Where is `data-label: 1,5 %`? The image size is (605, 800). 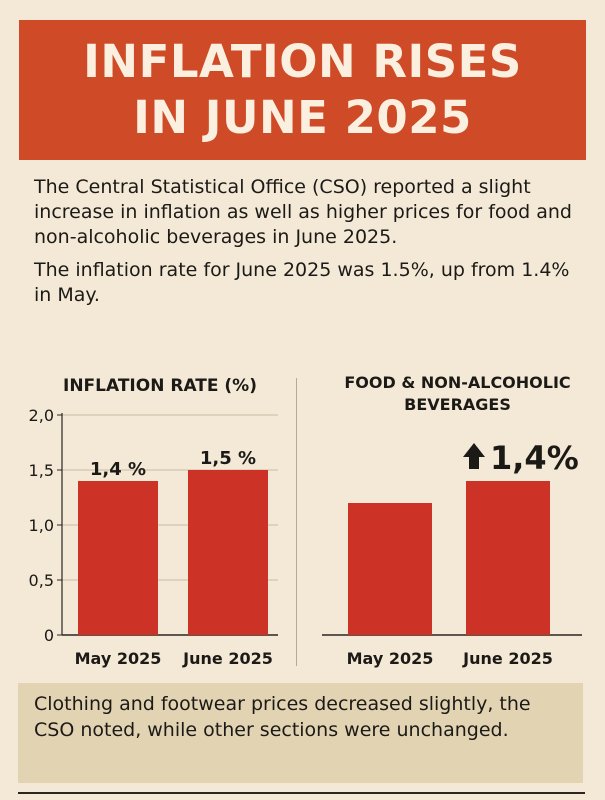 data-label: 1,5 % is located at coordinates (228, 458).